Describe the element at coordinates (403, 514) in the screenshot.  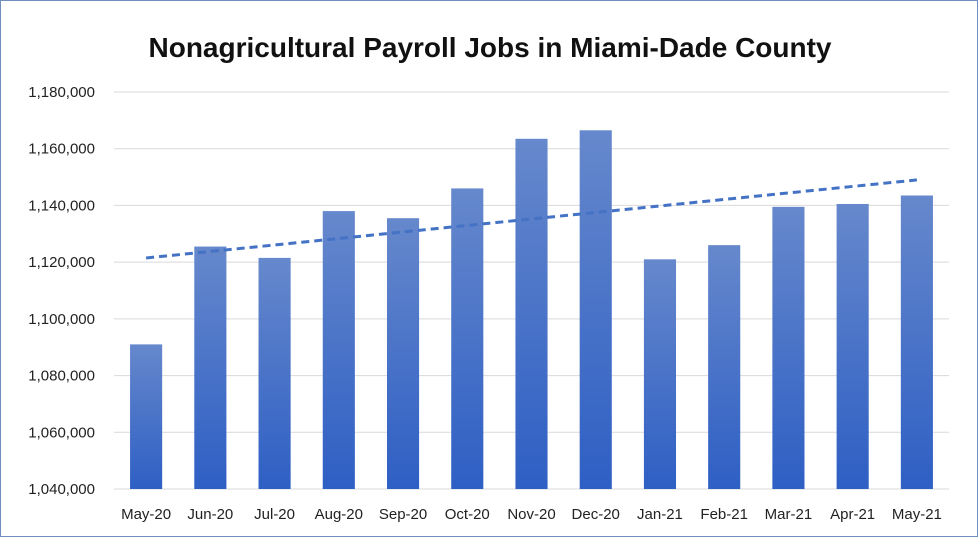
I see `x-tick-label: Sep-20` at that location.